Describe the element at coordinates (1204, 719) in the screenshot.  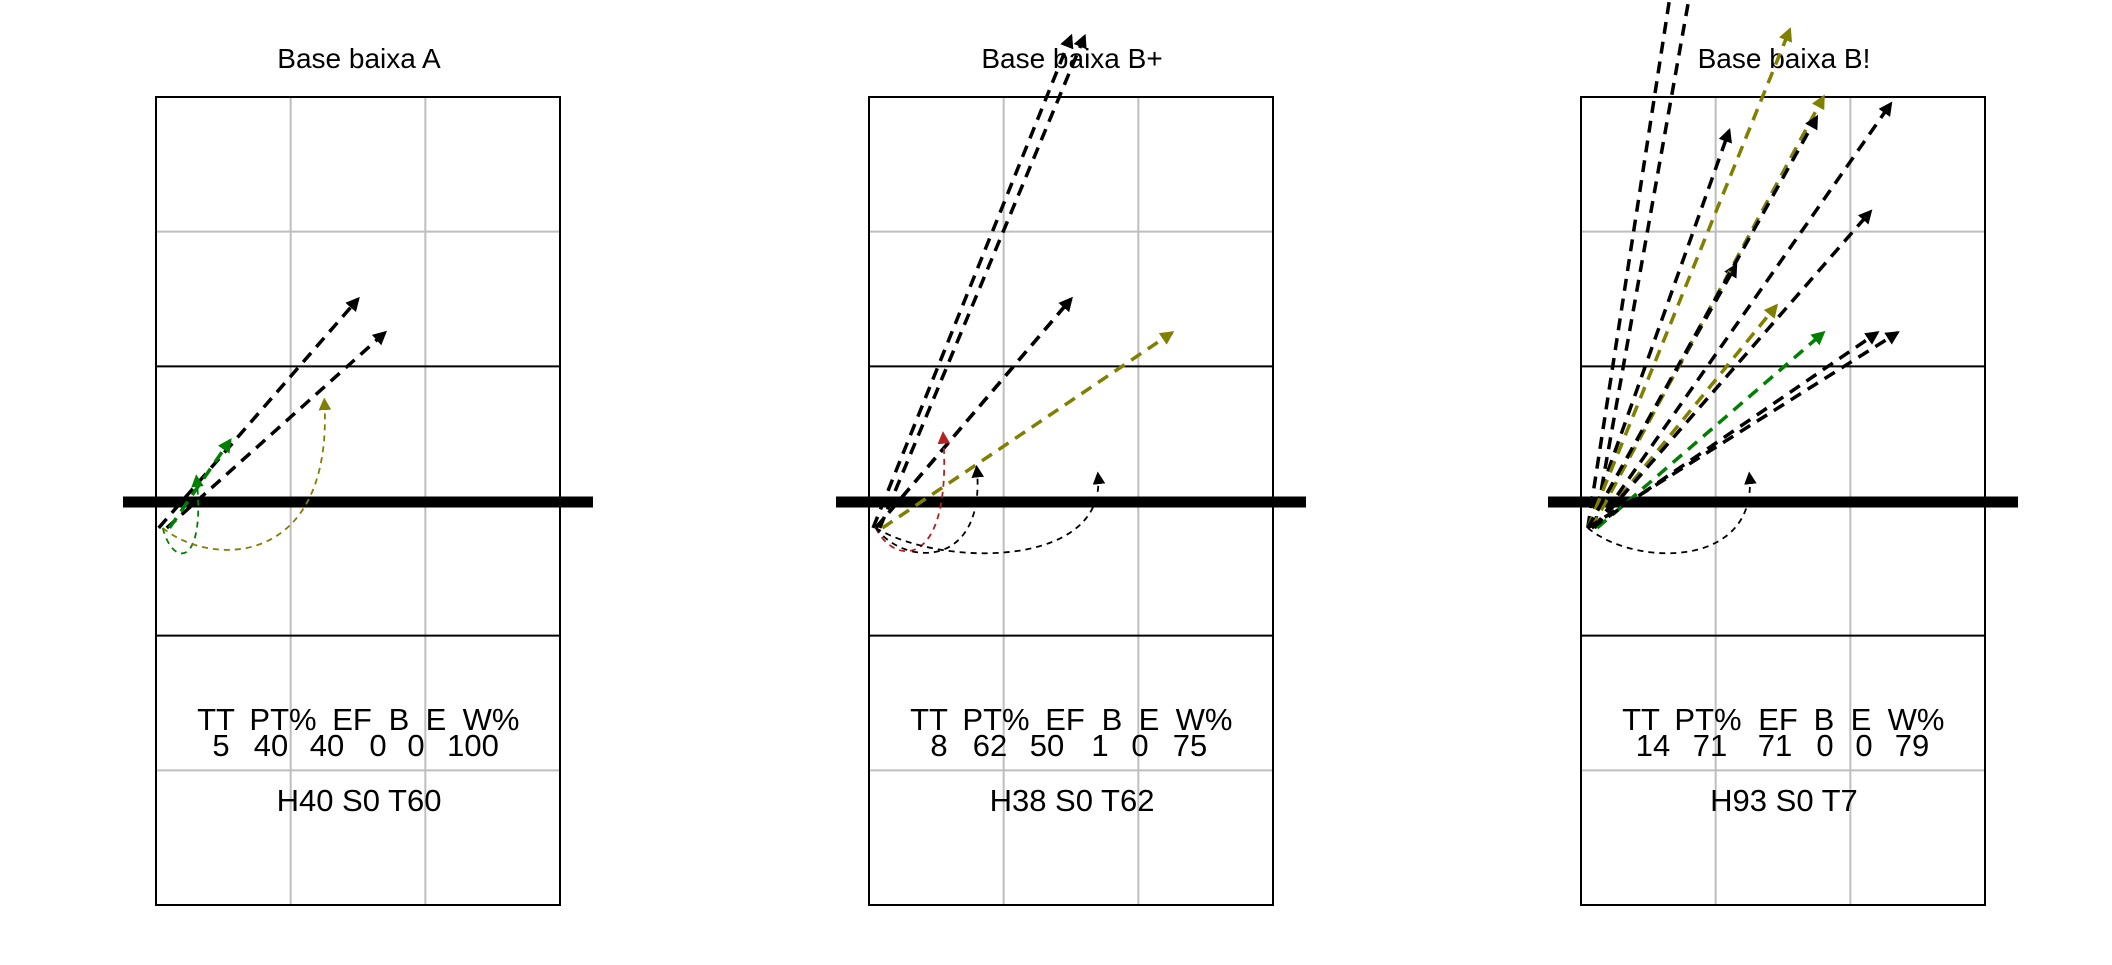
I see `panel-b-plus-stat-header-w: W%` at that location.